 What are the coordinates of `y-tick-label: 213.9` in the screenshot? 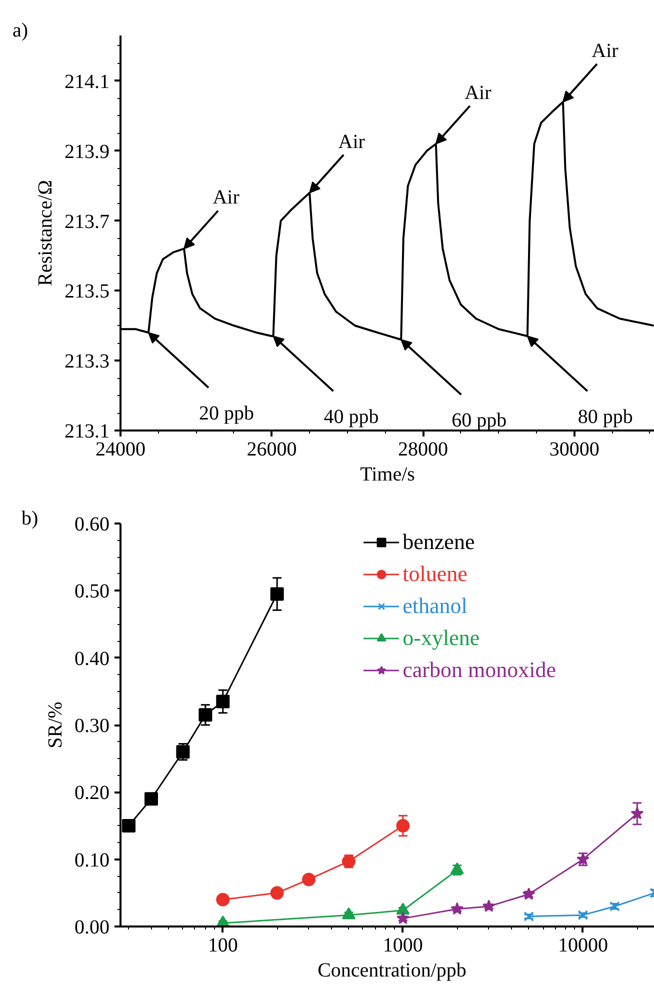 It's located at (87, 151).